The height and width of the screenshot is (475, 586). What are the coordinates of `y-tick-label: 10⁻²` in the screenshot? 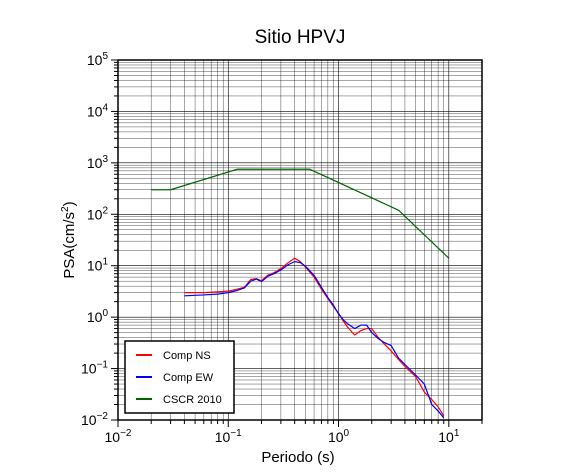 It's located at (94, 419).